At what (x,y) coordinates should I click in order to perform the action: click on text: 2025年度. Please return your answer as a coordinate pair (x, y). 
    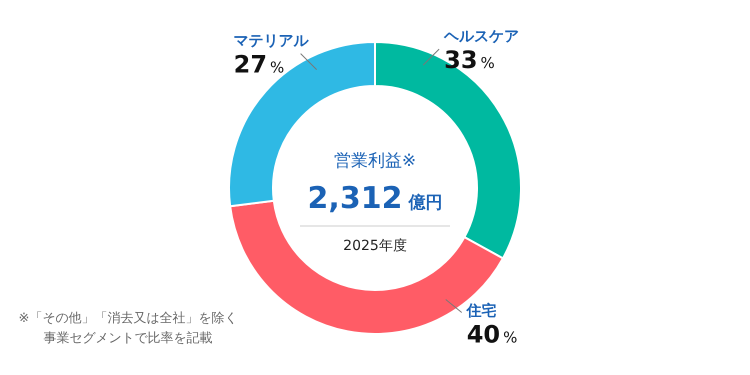
    Looking at the image, I should click on (375, 246).